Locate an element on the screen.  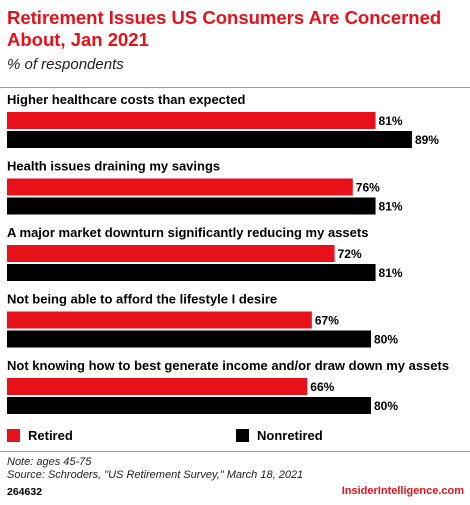
legend-swatch-nonretired is located at coordinates (242, 435).